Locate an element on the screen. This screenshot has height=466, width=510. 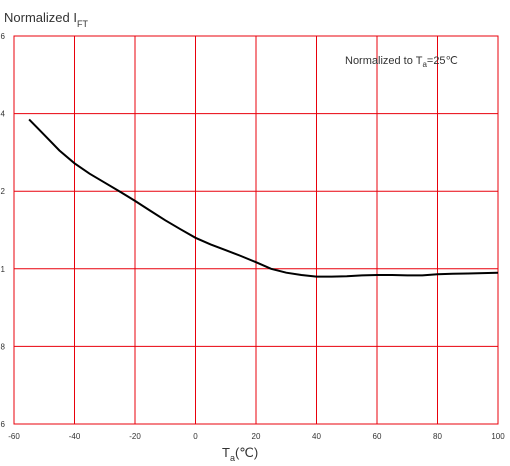
x-tick-label: -60 is located at coordinates (14, 436).